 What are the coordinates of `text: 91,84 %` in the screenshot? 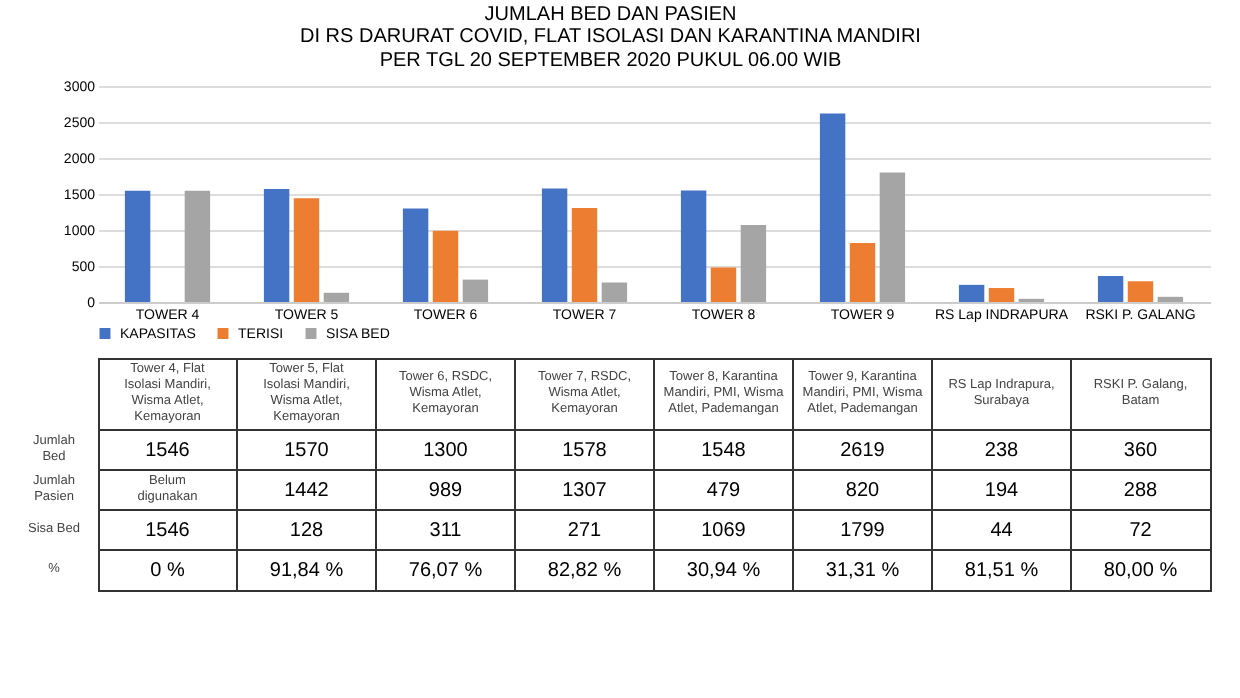 It's located at (306, 571).